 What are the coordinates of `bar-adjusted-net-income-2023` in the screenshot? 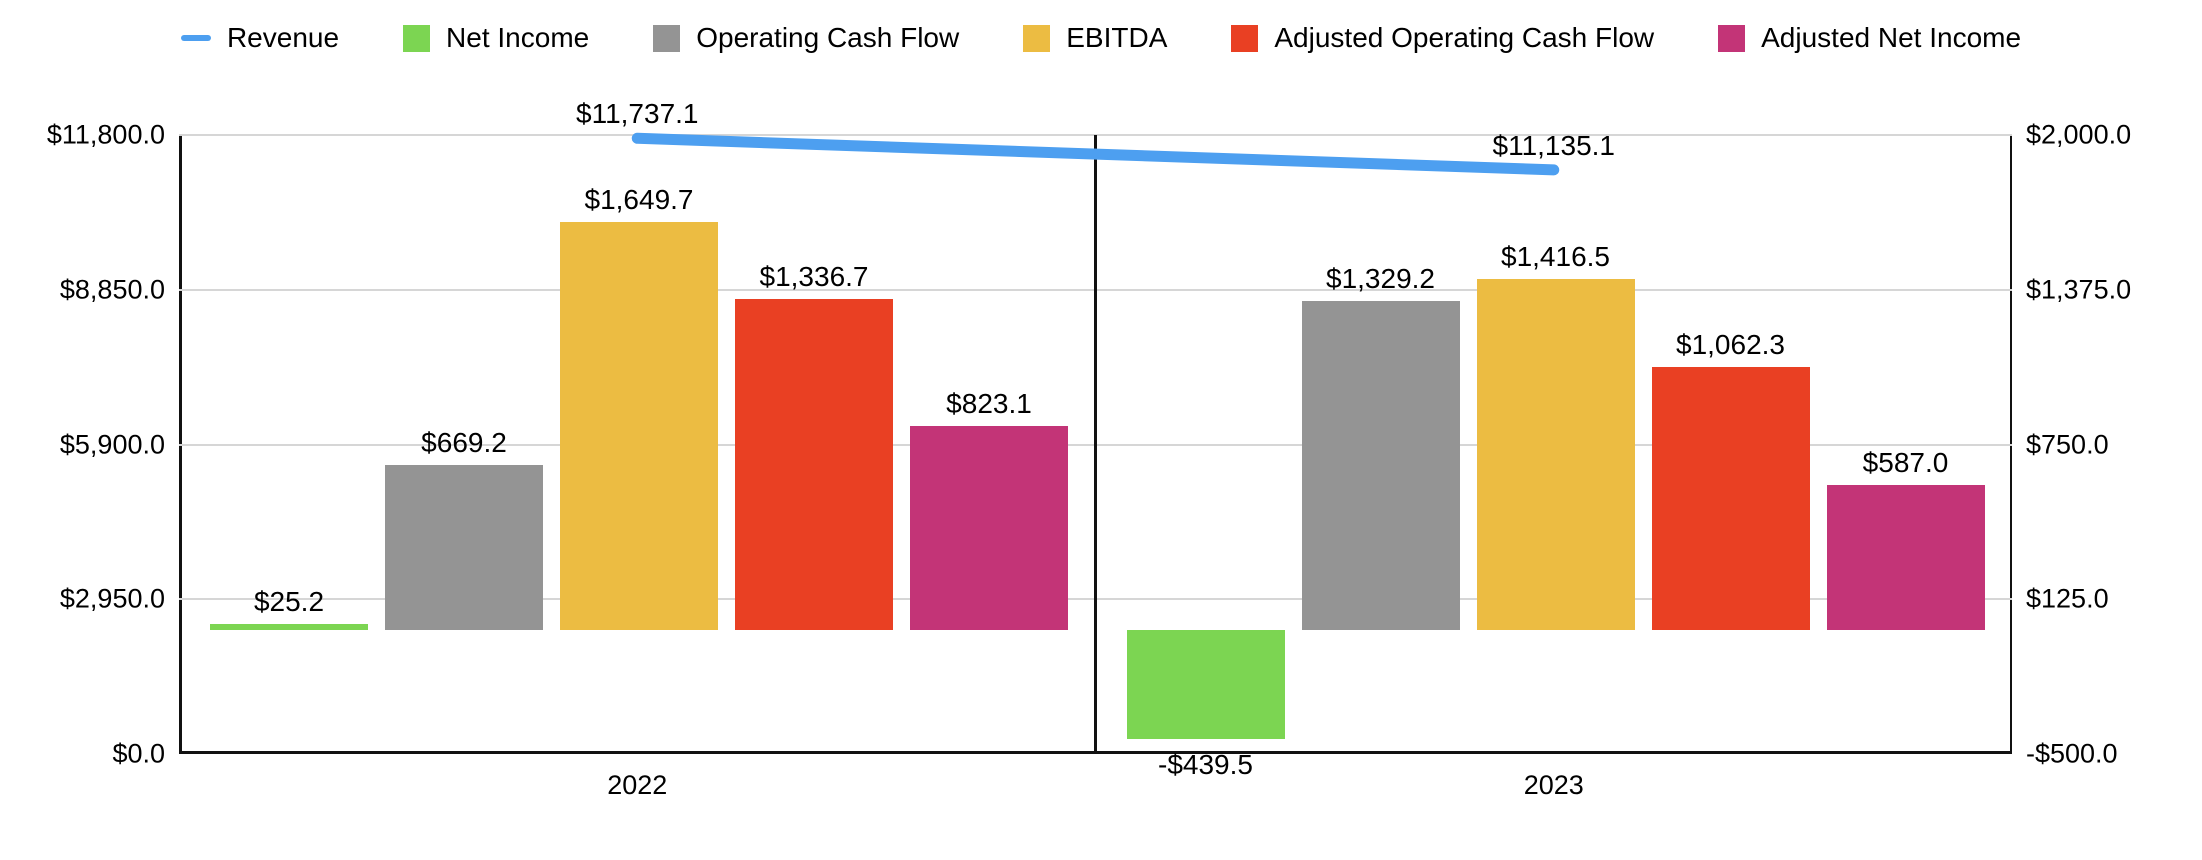 It's located at (1905, 557).